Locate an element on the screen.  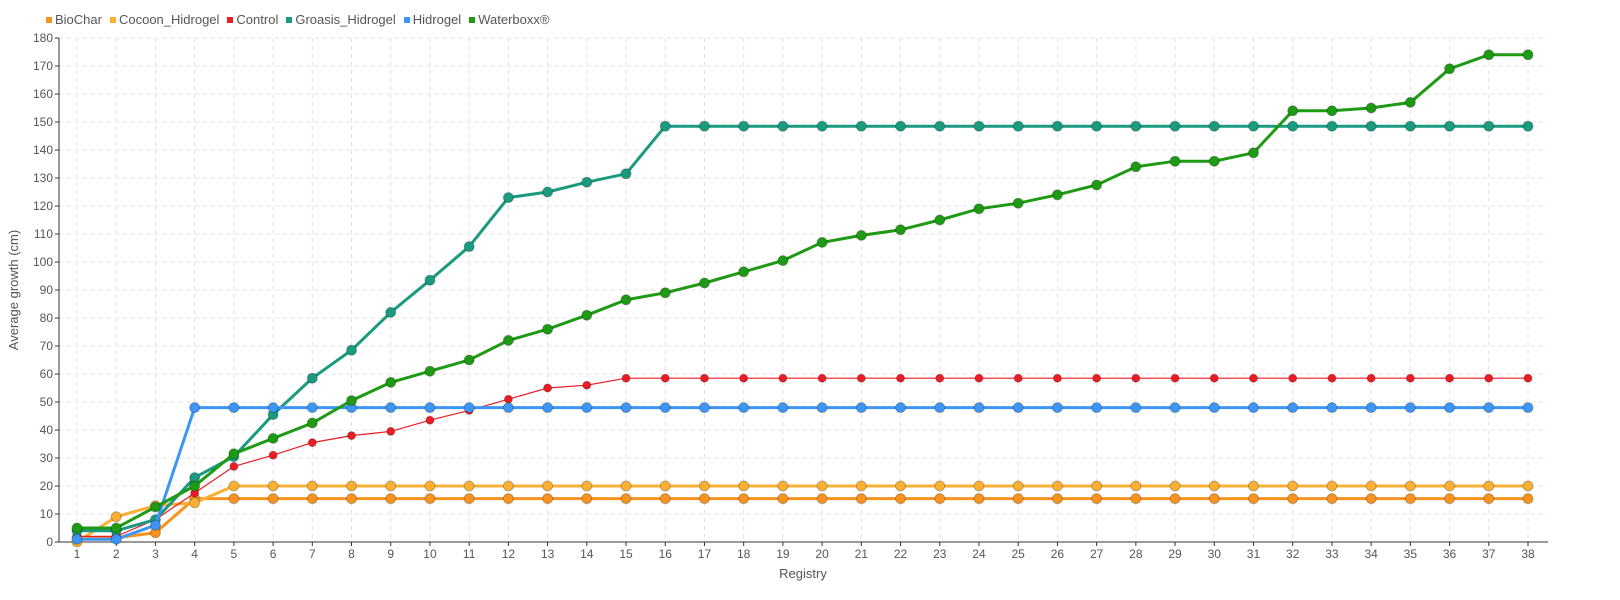
x-tick-label: 33 is located at coordinates (1332, 554).